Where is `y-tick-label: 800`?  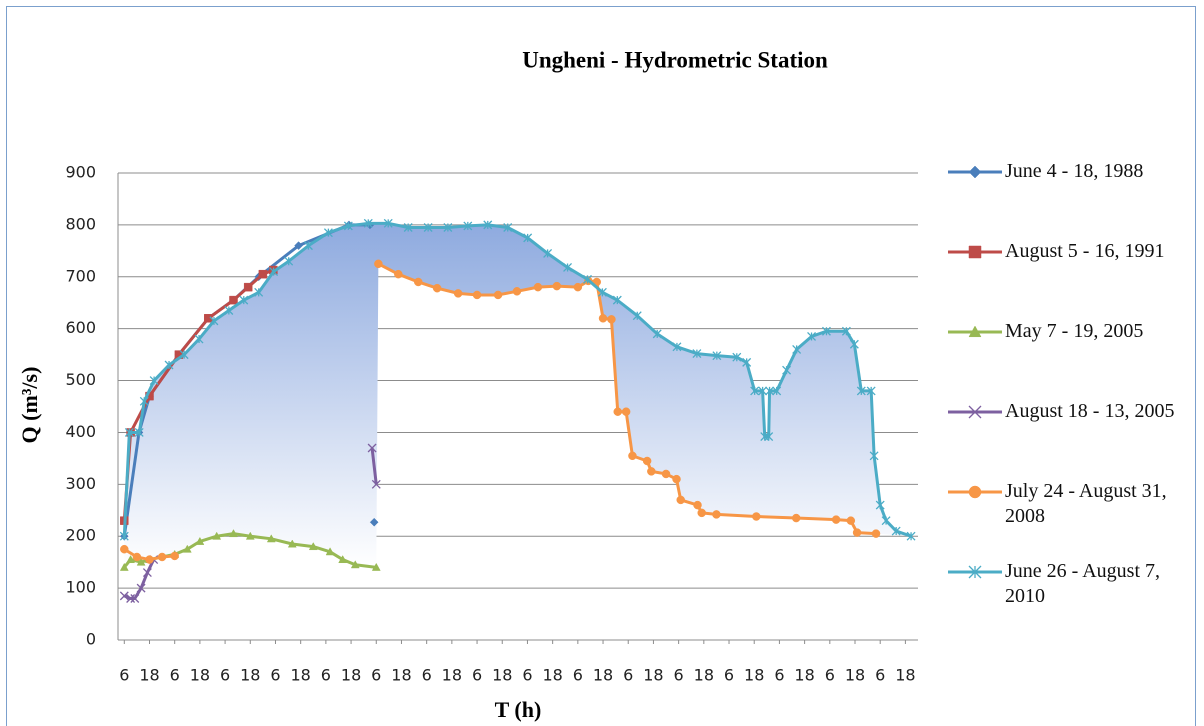
y-tick-label: 800 is located at coordinates (80, 223).